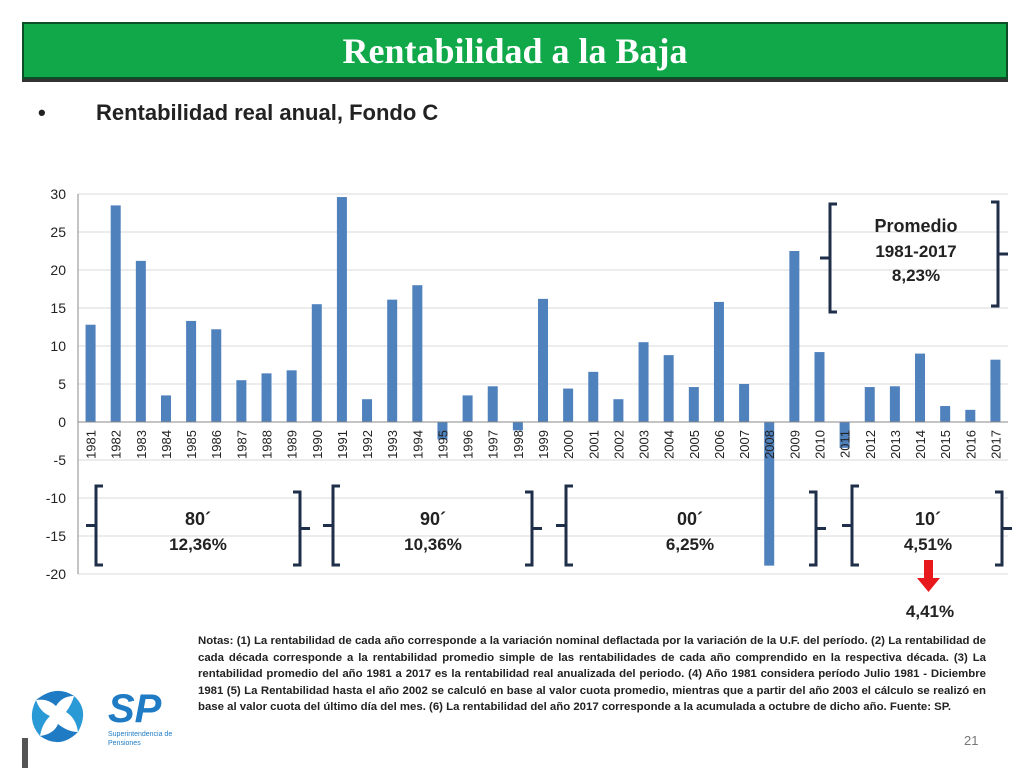 The height and width of the screenshot is (768, 1024). I want to click on x-tick-label: 1984, so click(166, 444).